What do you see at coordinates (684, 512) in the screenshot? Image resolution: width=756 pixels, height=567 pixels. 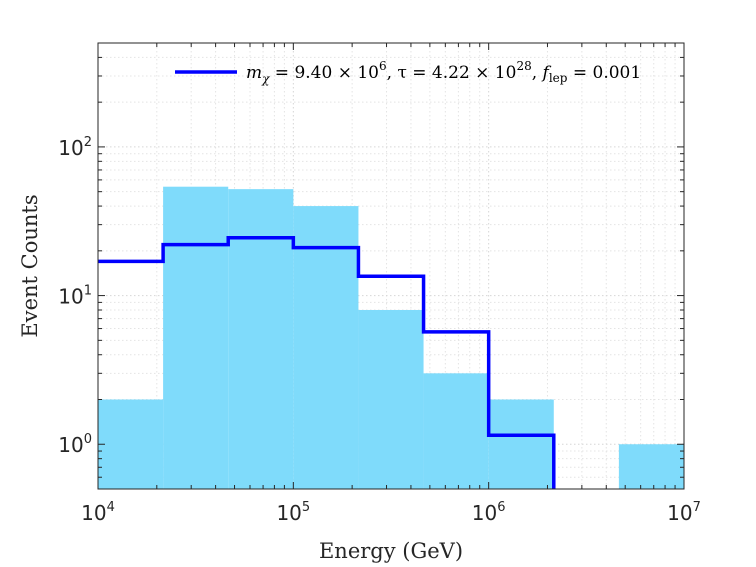 I see `x-tick-label: 107` at bounding box center [684, 512].